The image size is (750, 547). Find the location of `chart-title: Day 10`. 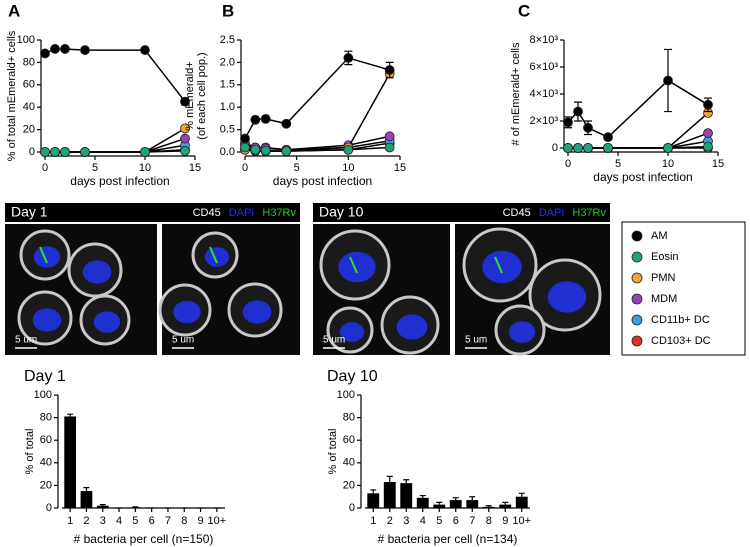

chart-title: Day 10 is located at coordinates (352, 376).